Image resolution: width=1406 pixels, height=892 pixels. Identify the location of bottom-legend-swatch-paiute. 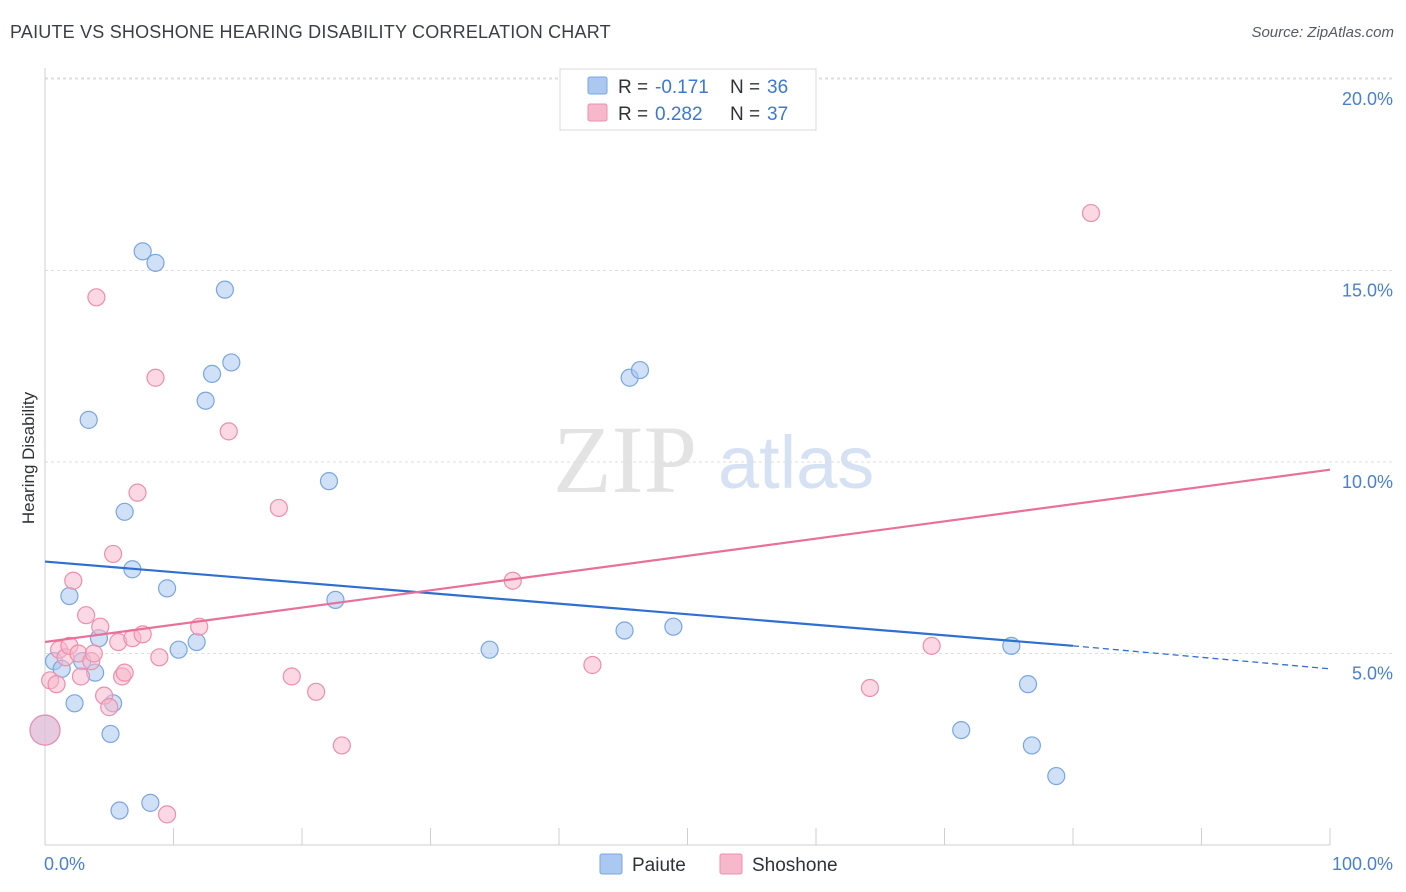
(611, 864).